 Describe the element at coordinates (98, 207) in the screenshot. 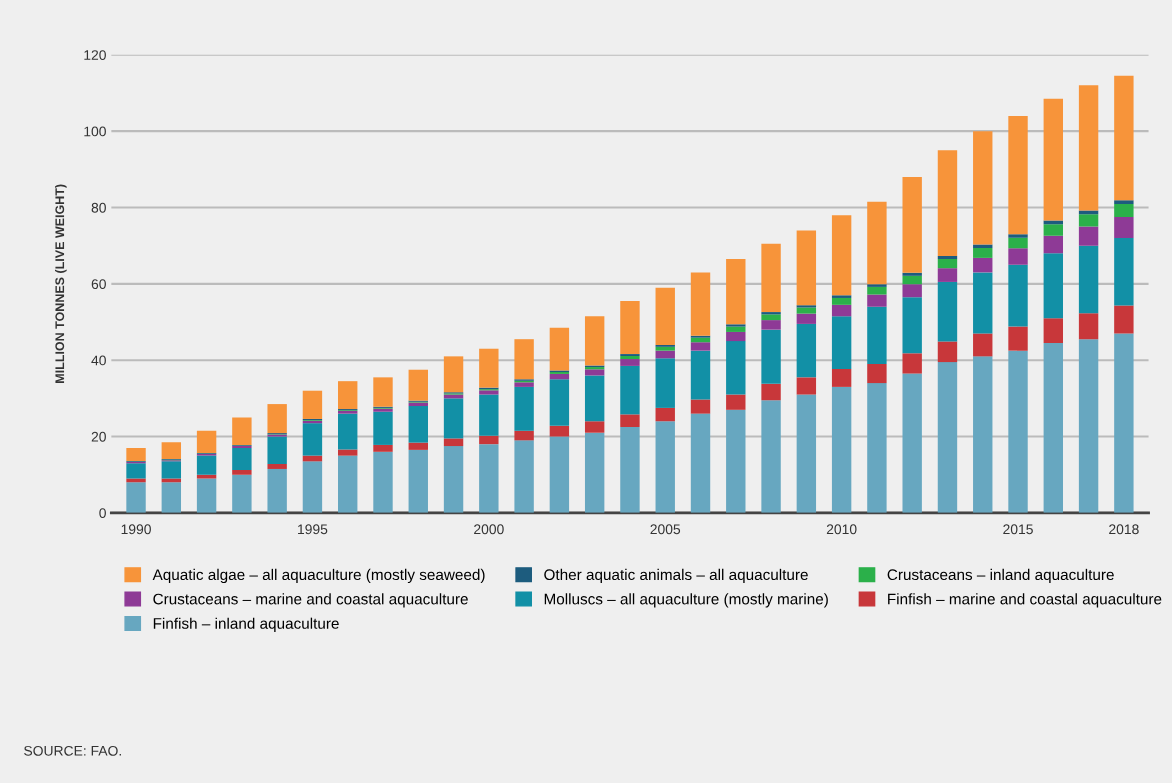

I see `y-tick-label: 80` at that location.